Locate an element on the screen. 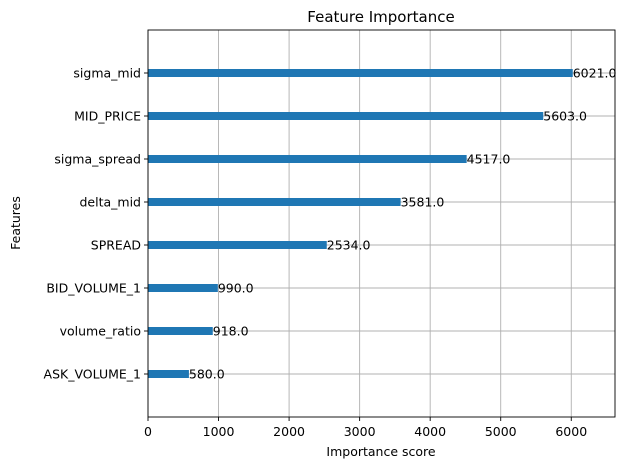  y-tick-label: SPREAD is located at coordinates (116, 245).